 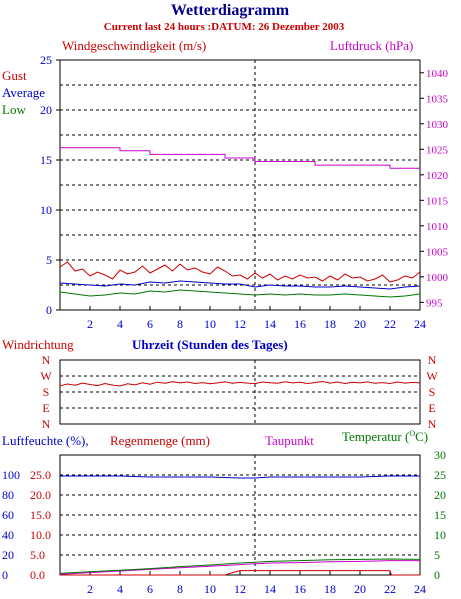 What do you see at coordinates (46, 60) in the screenshot?
I see `y-tick-label: 25` at bounding box center [46, 60].